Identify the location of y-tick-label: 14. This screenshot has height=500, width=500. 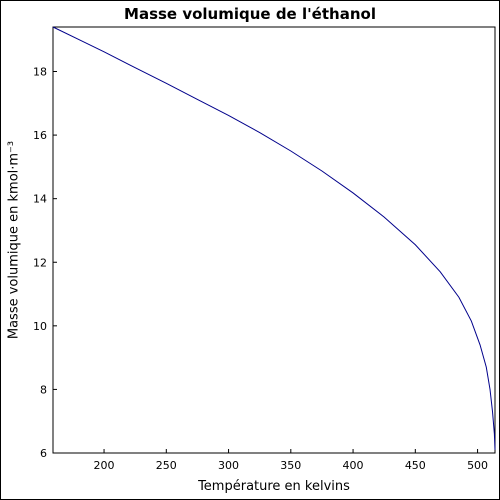
(40, 199).